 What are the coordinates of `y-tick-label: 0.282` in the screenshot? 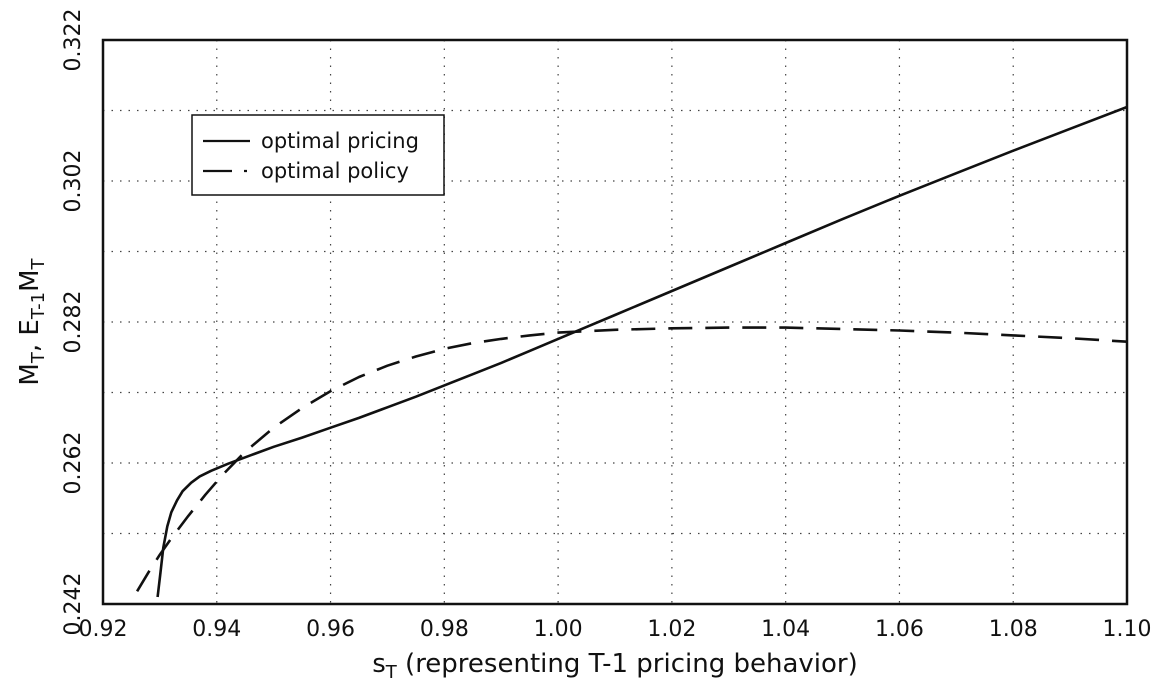 It's located at (73, 322).